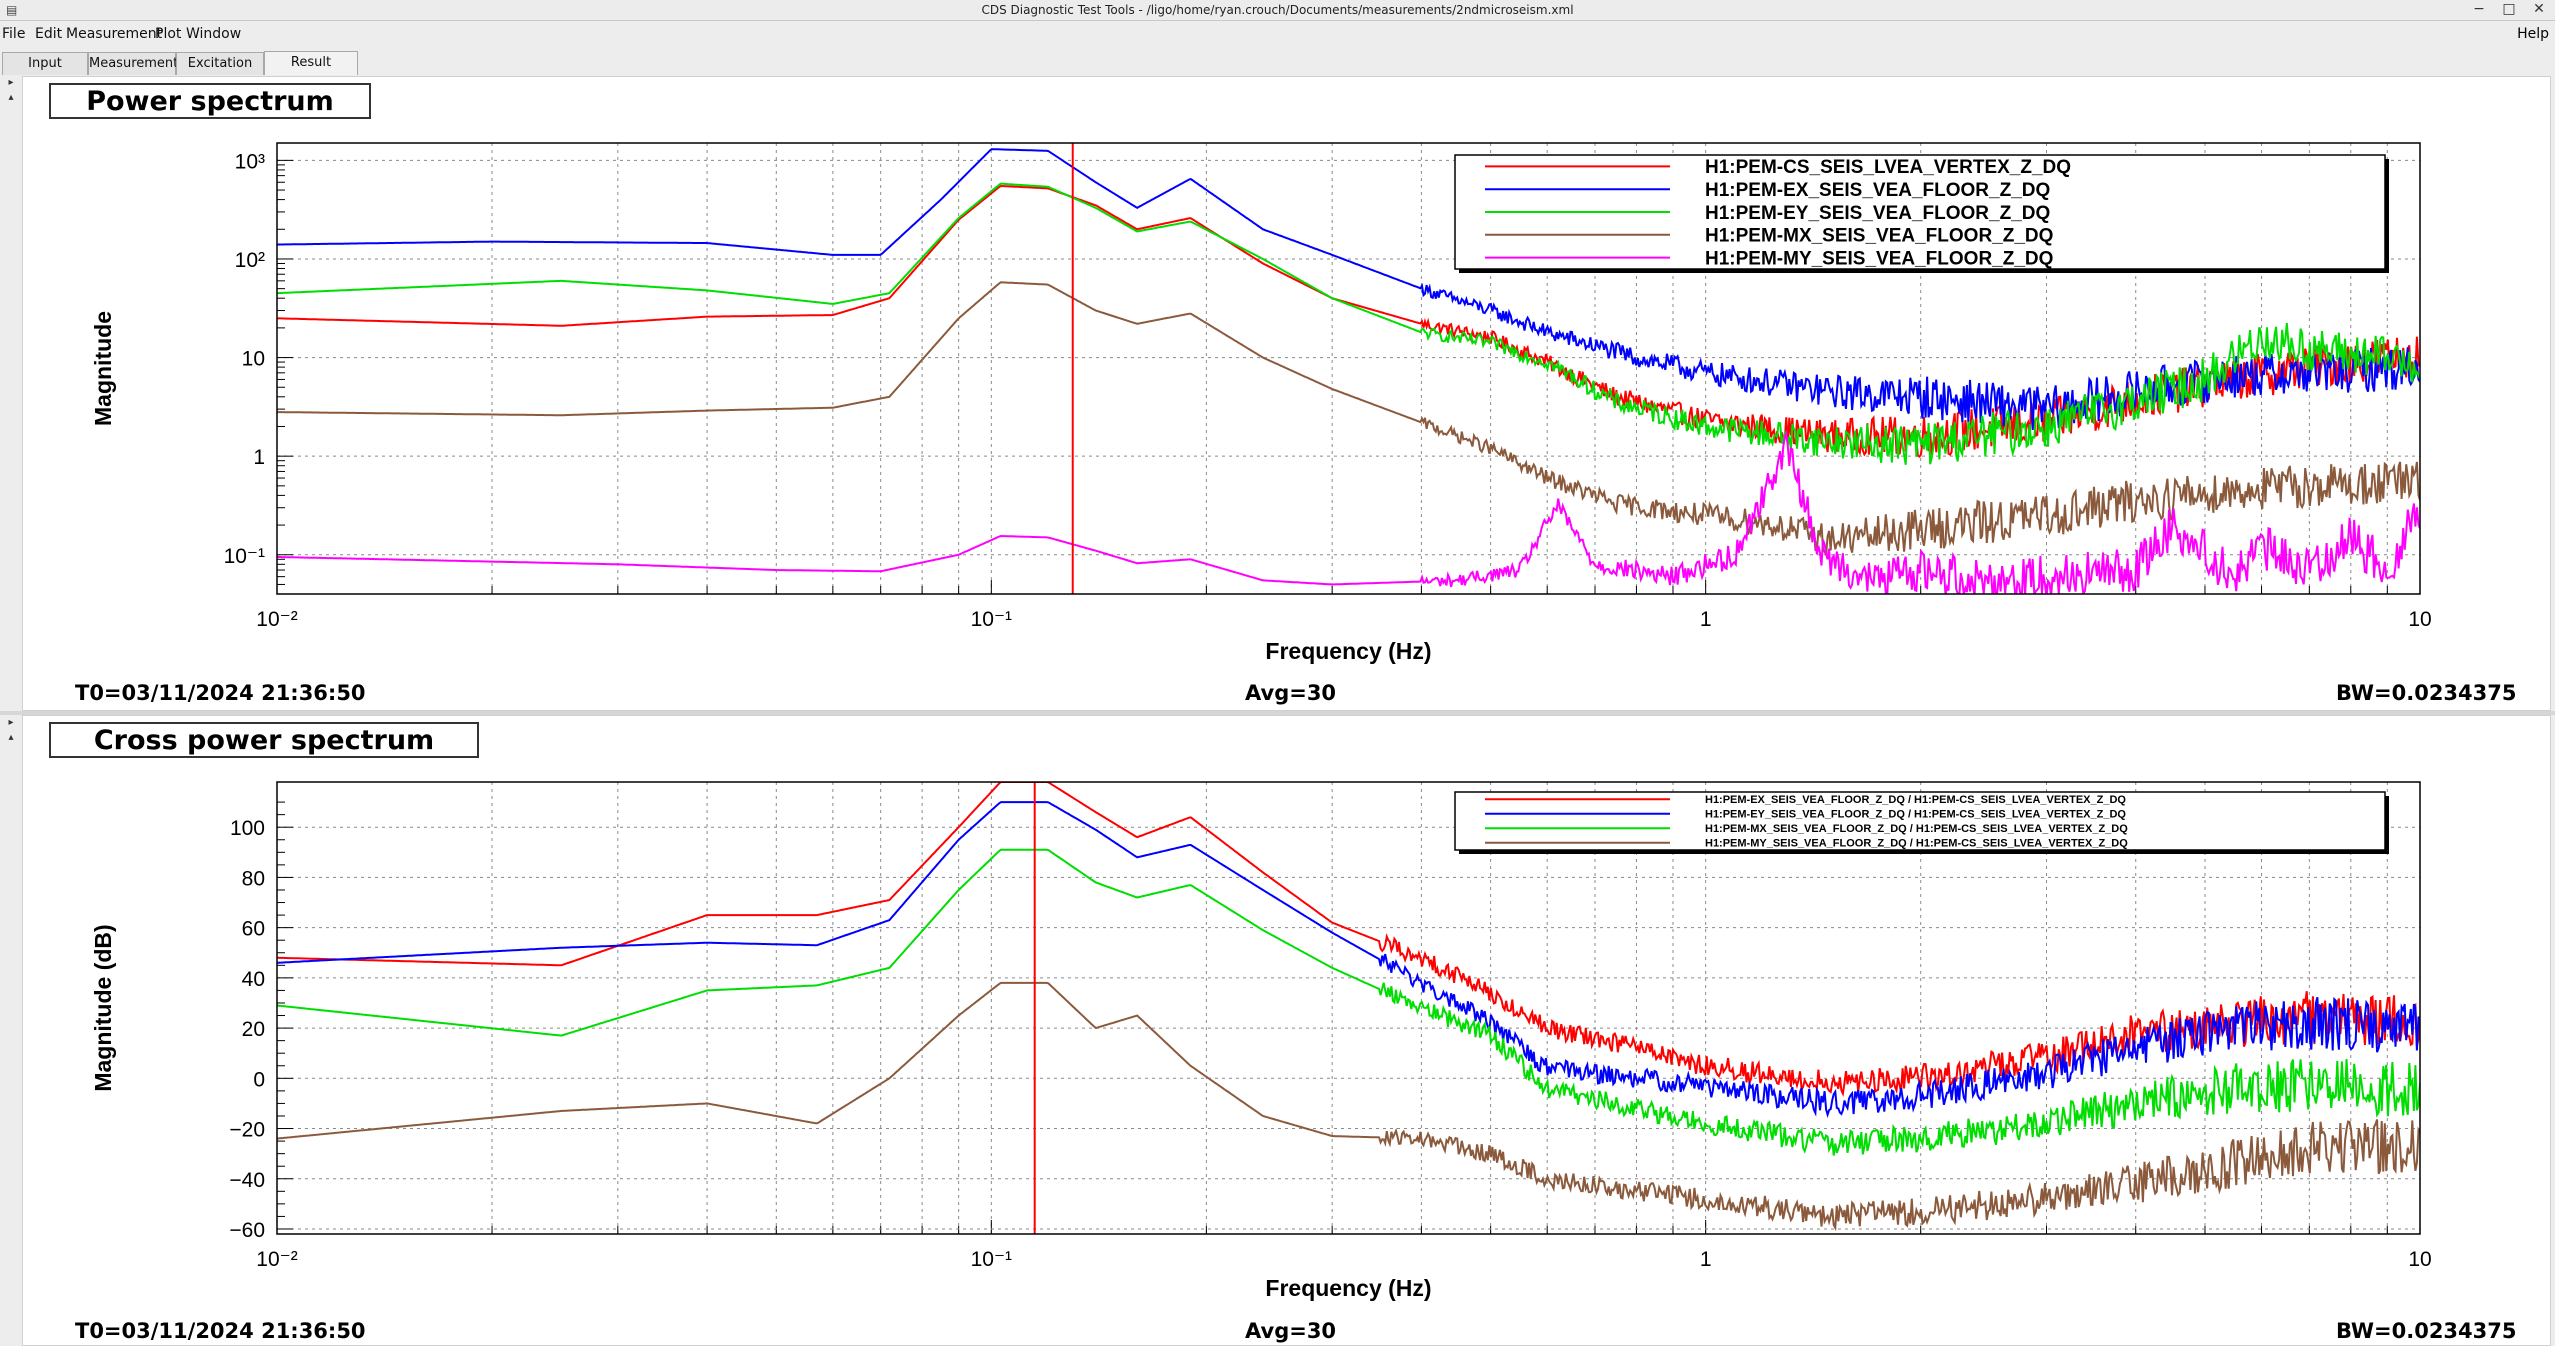 This screenshot has width=2555, height=1346. Describe the element at coordinates (133, 63) in the screenshot. I see `tab-measurement: Measurement` at that location.